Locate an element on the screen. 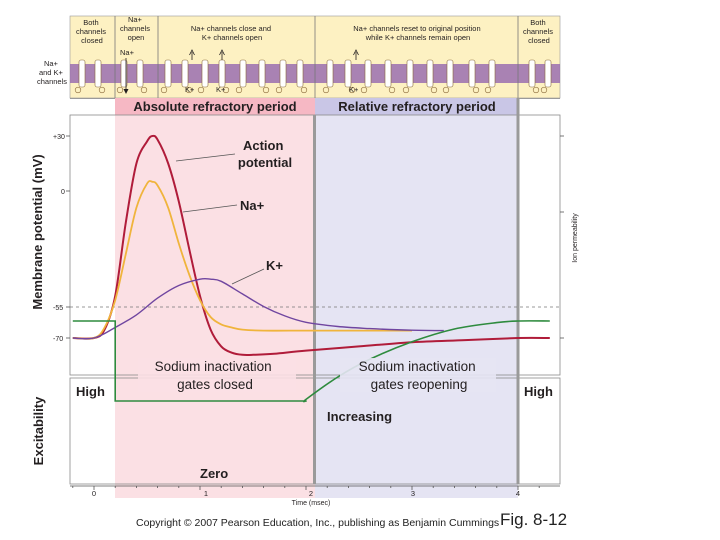 The height and width of the screenshot is (540, 720). y-axis-label: Membrane potential (mV) is located at coordinates (37, 231).